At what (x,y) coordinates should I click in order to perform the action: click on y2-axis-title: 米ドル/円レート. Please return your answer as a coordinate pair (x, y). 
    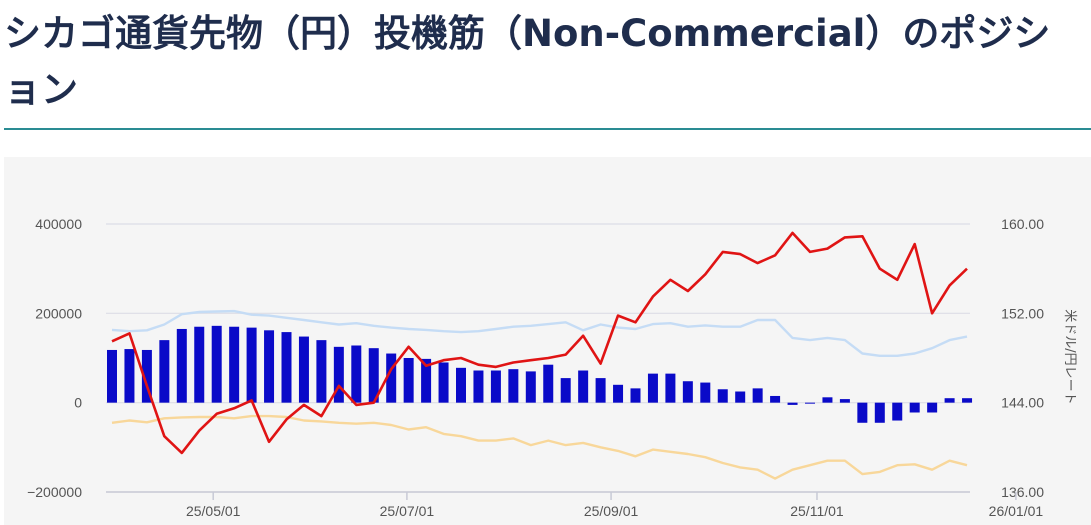
    Looking at the image, I should click on (1069, 356).